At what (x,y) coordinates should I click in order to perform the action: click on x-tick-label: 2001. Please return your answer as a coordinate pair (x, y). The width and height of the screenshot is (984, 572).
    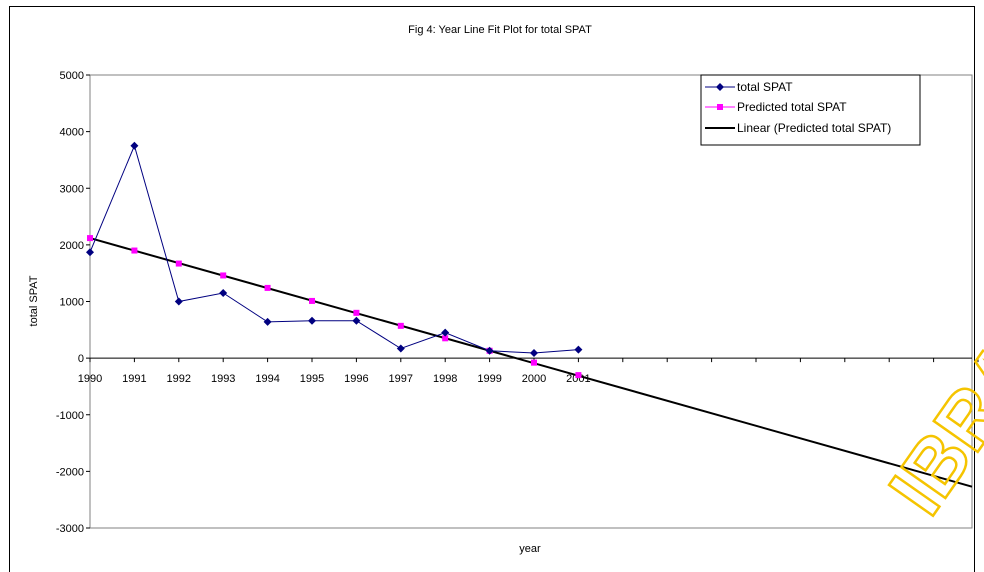
    Looking at the image, I should click on (578, 379).